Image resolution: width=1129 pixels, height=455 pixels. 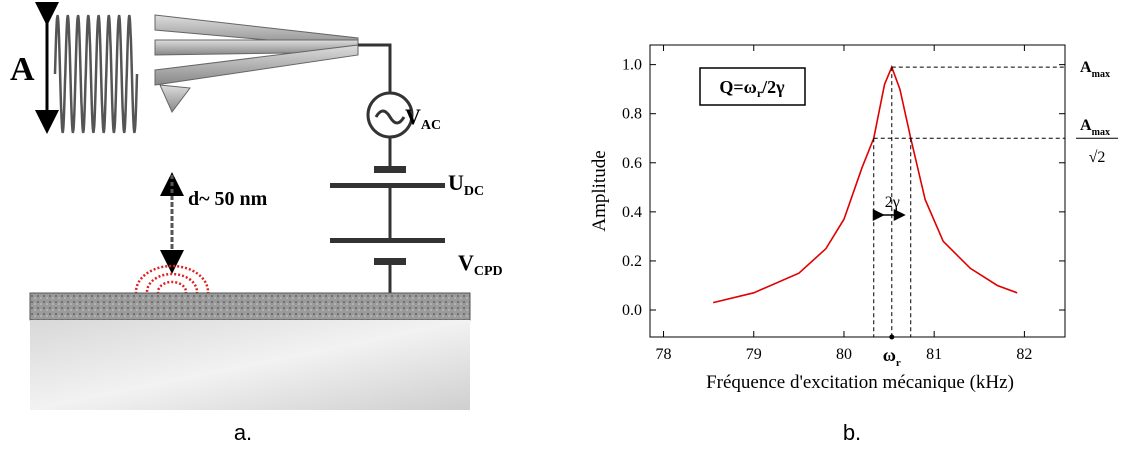 I want to click on label-main: U, so click(x=456, y=182).